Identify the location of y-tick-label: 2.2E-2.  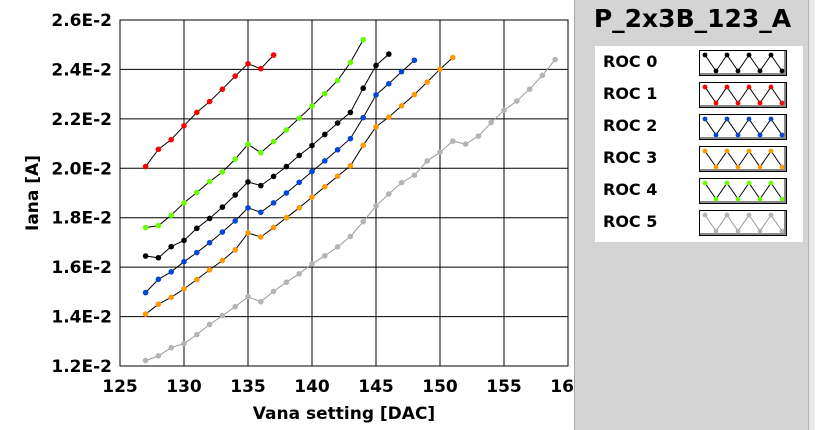
(81, 120).